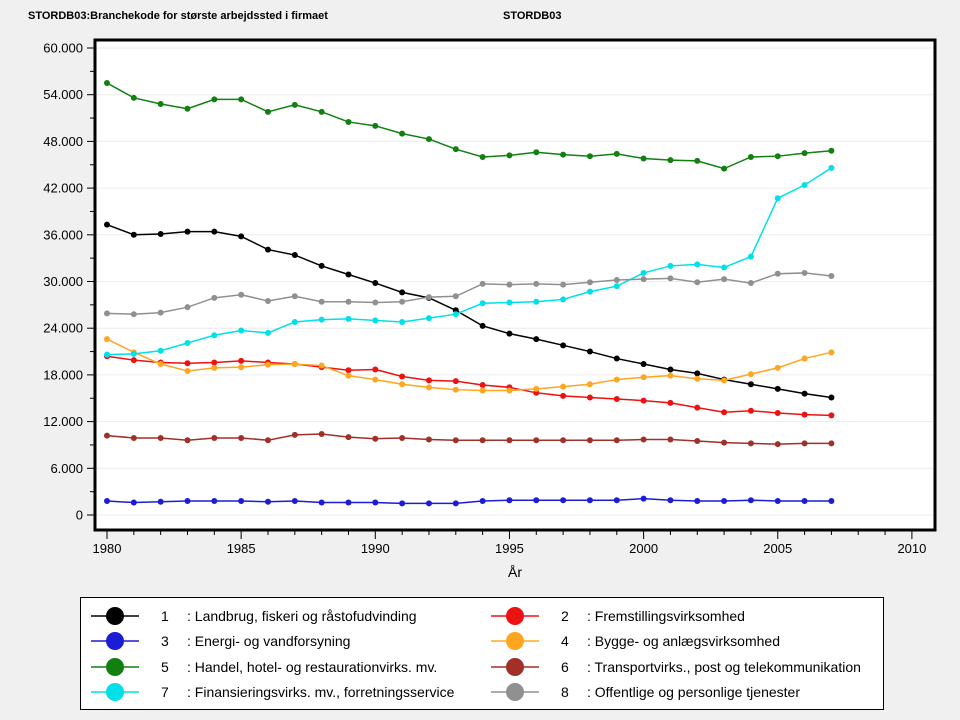 This screenshot has width=960, height=720. I want to click on x-tick-label: 1985, so click(241, 548).